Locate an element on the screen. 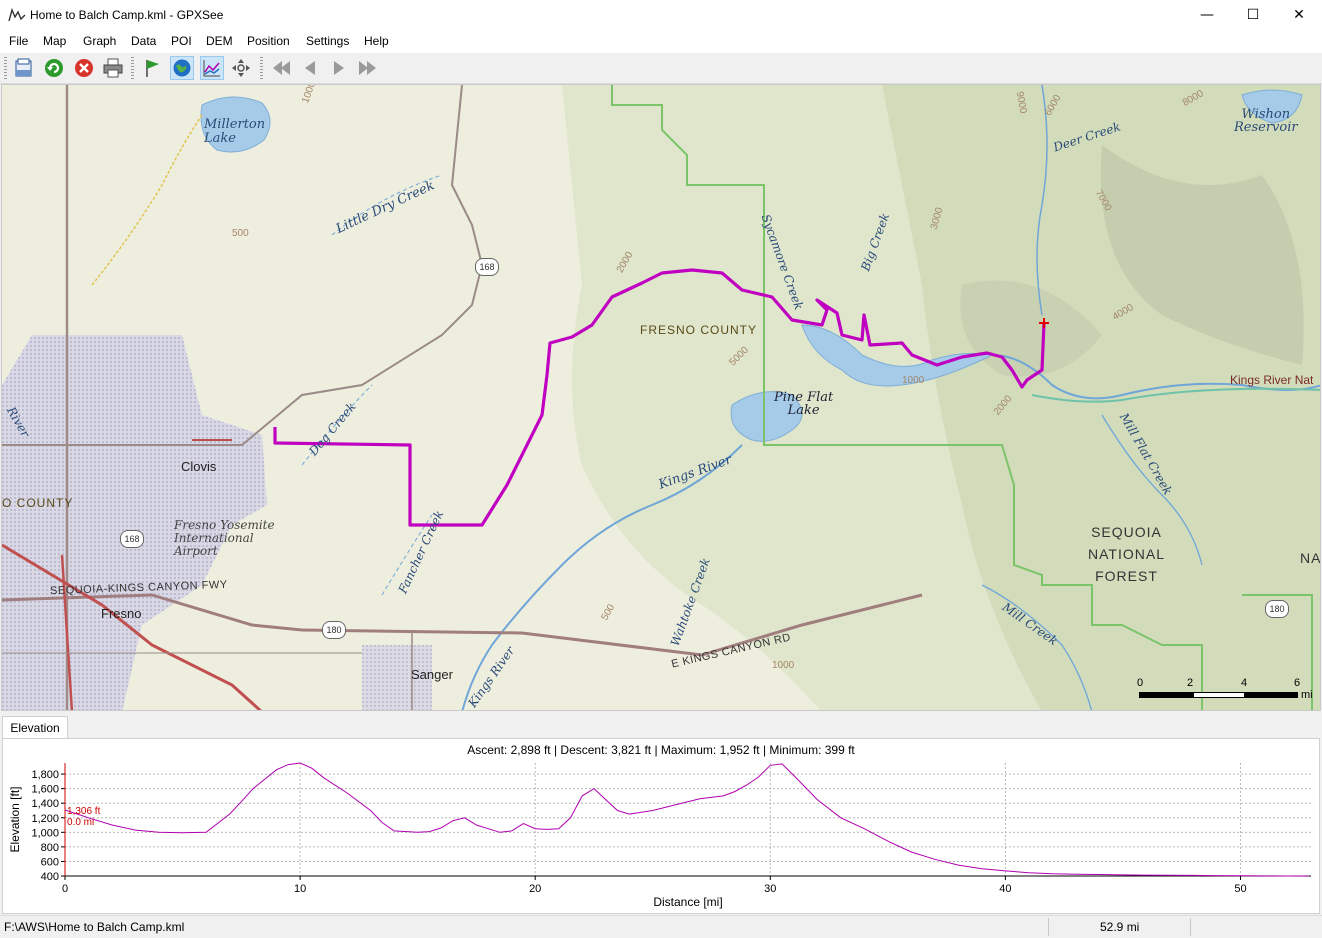 This screenshot has height=938, width=1322. close-file-icon is located at coordinates (84, 68).